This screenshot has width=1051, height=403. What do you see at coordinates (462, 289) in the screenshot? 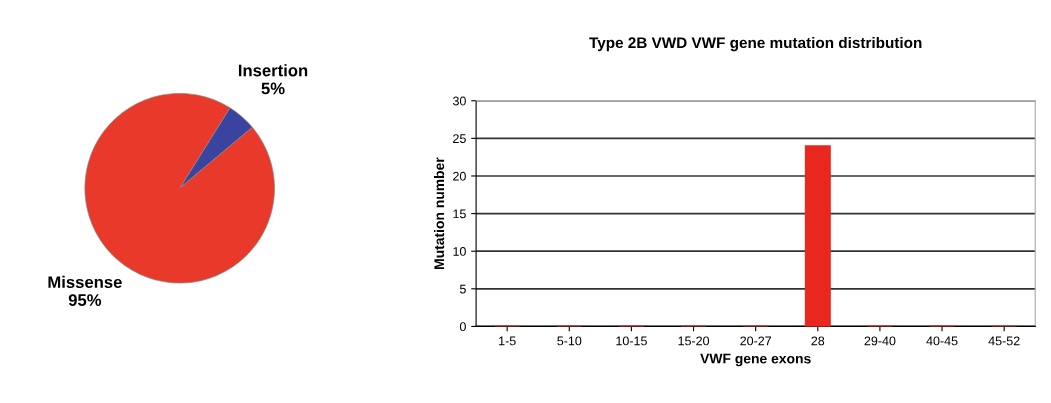
I see `y-tick-label: 5` at bounding box center [462, 289].